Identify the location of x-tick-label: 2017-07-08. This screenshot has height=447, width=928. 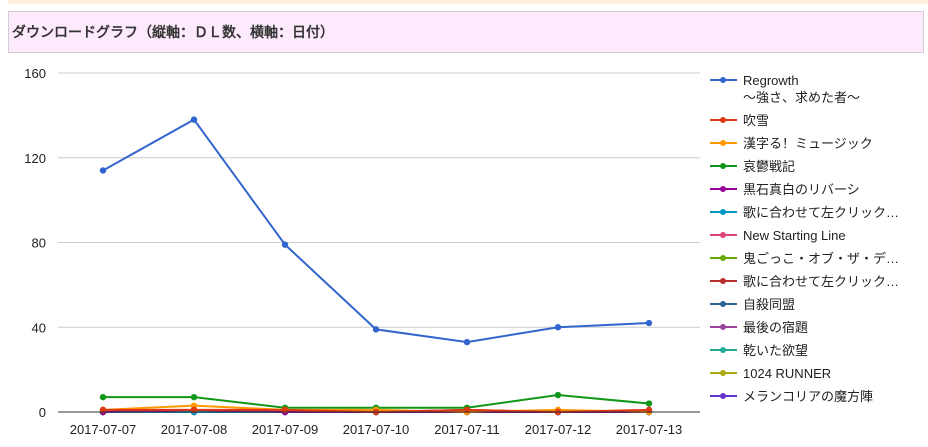
(194, 429).